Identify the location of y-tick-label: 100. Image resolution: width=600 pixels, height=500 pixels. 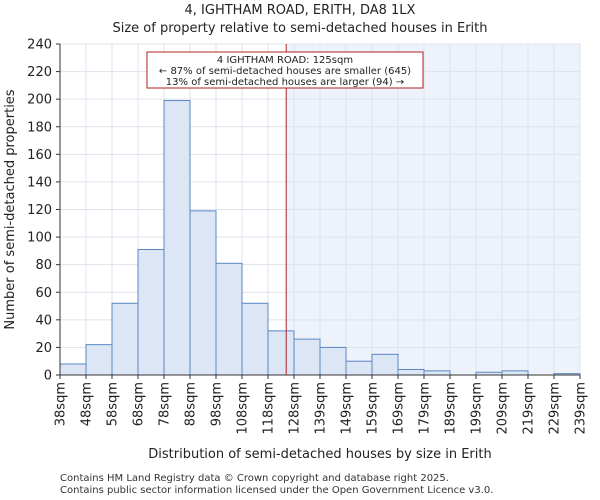
(39, 238).